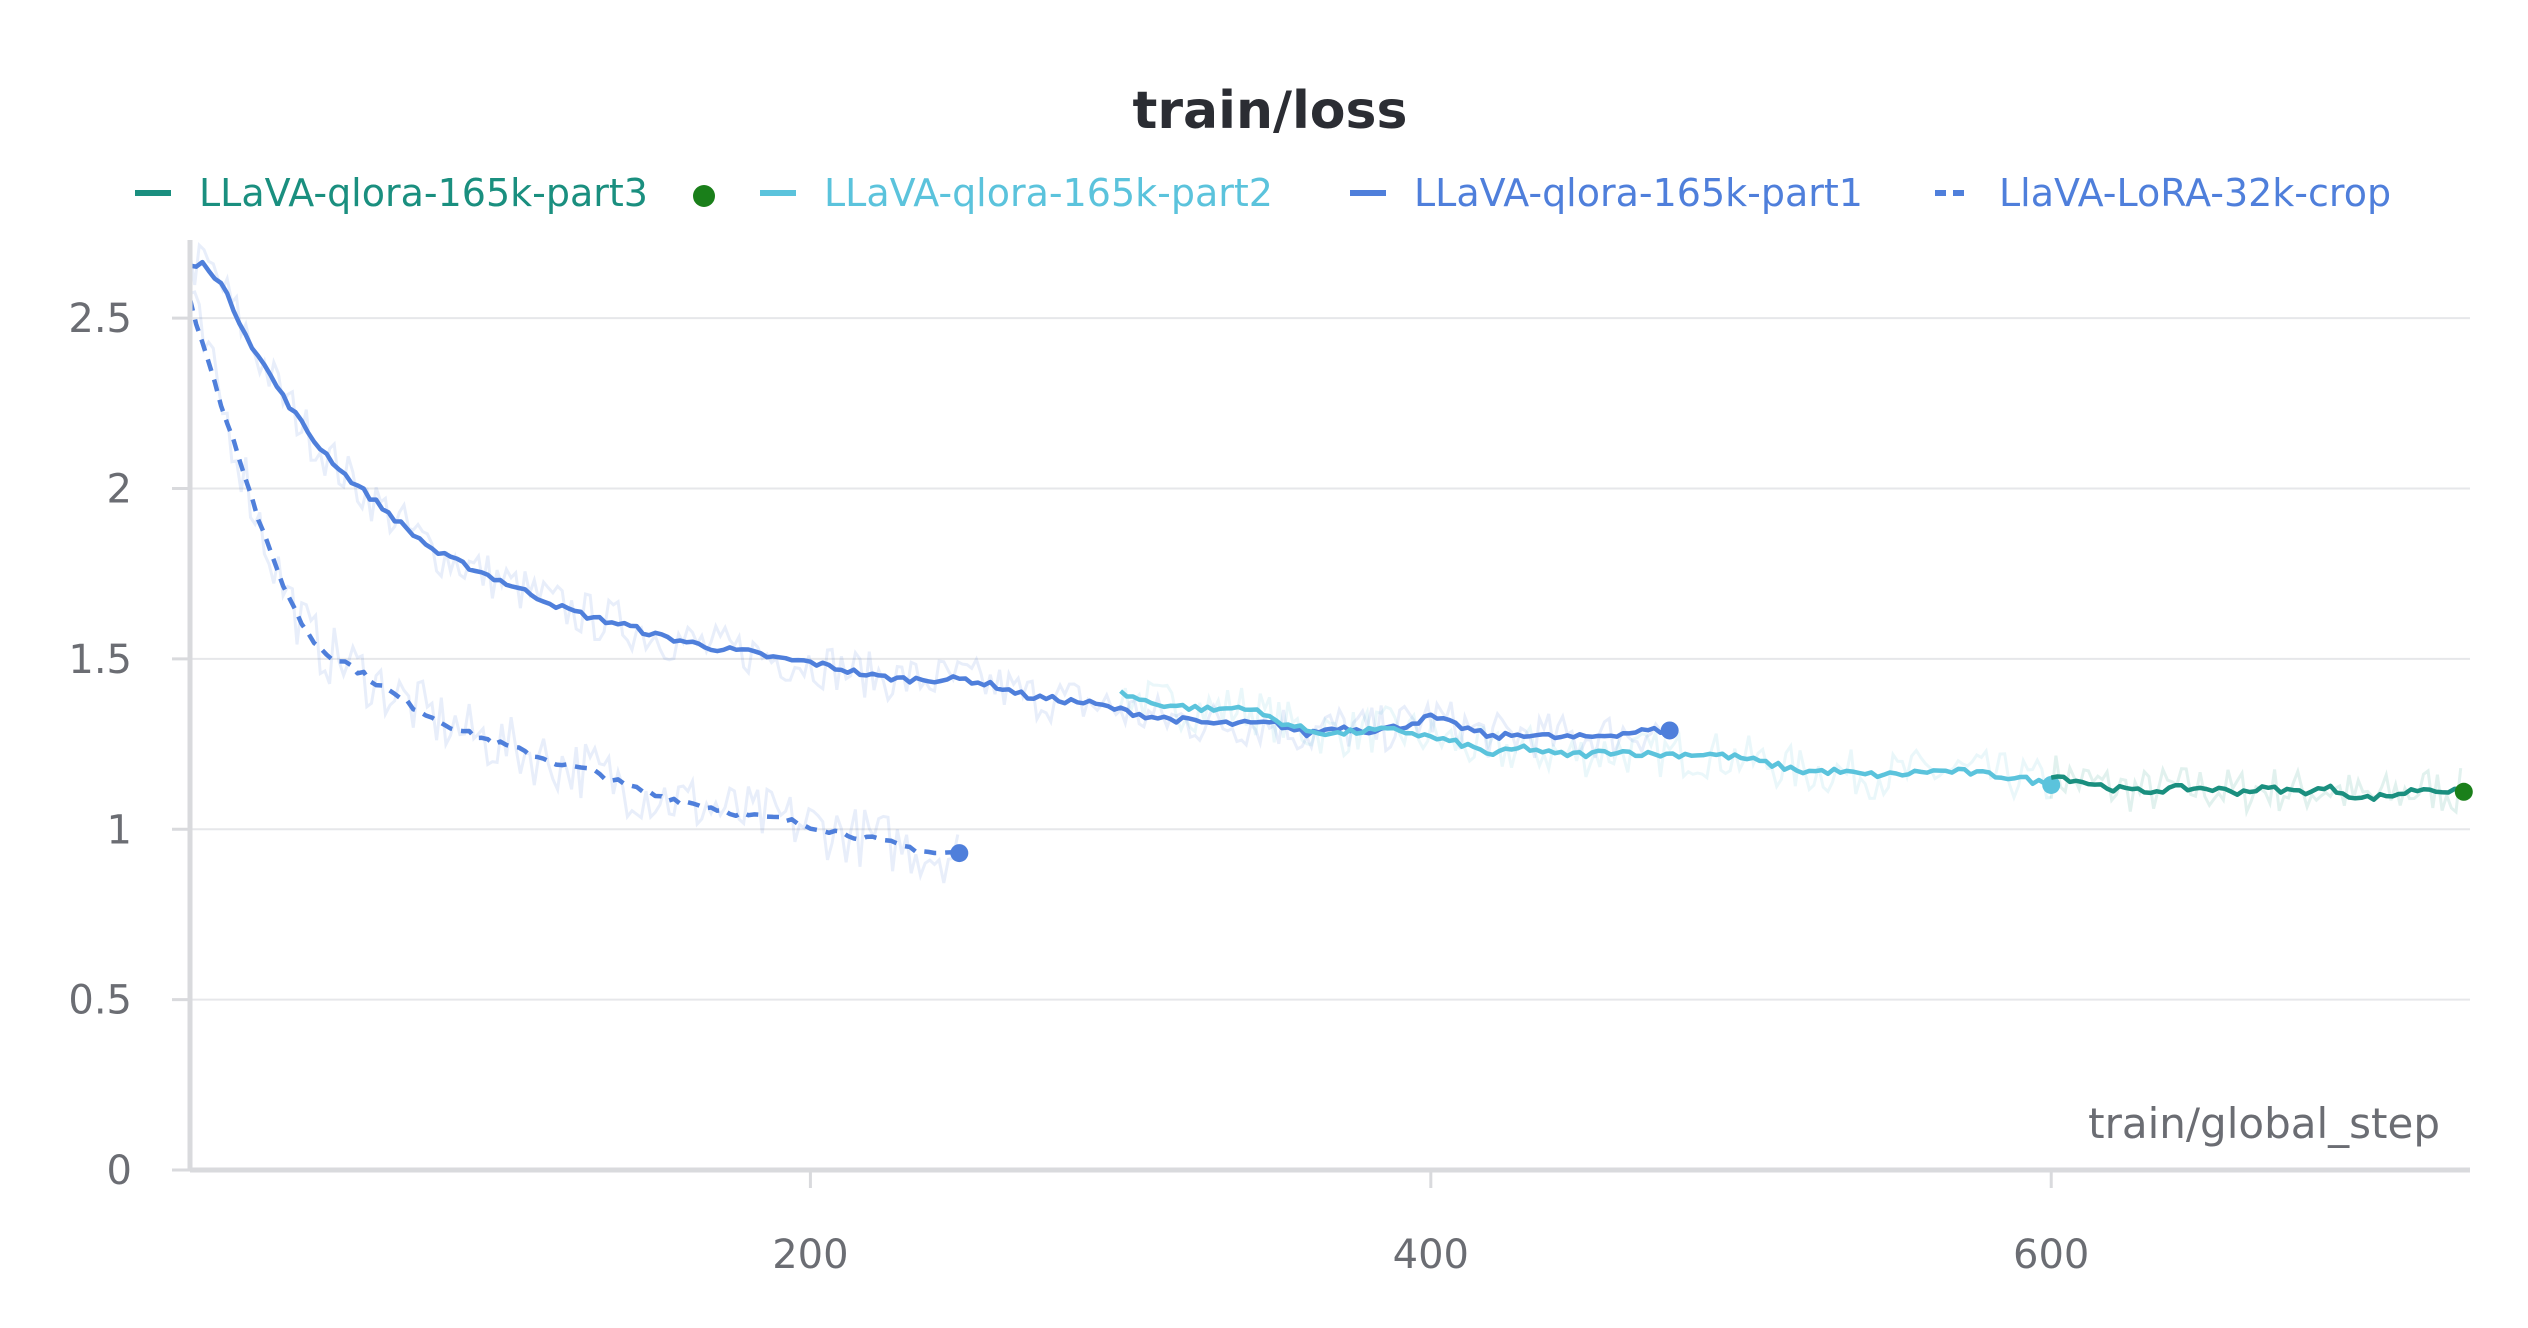  I want to click on y-tick-label: 1.5, so click(100, 660).